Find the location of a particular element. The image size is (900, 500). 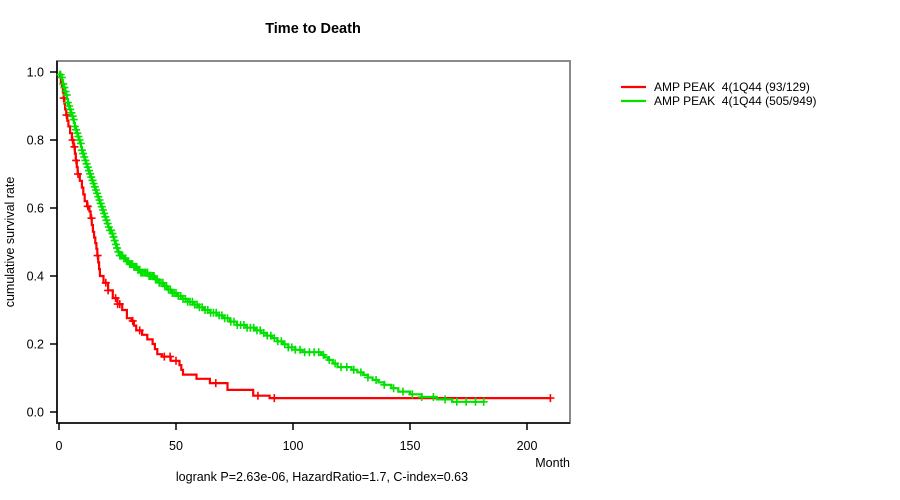

y-tick-label: 0.8 is located at coordinates (35, 141).